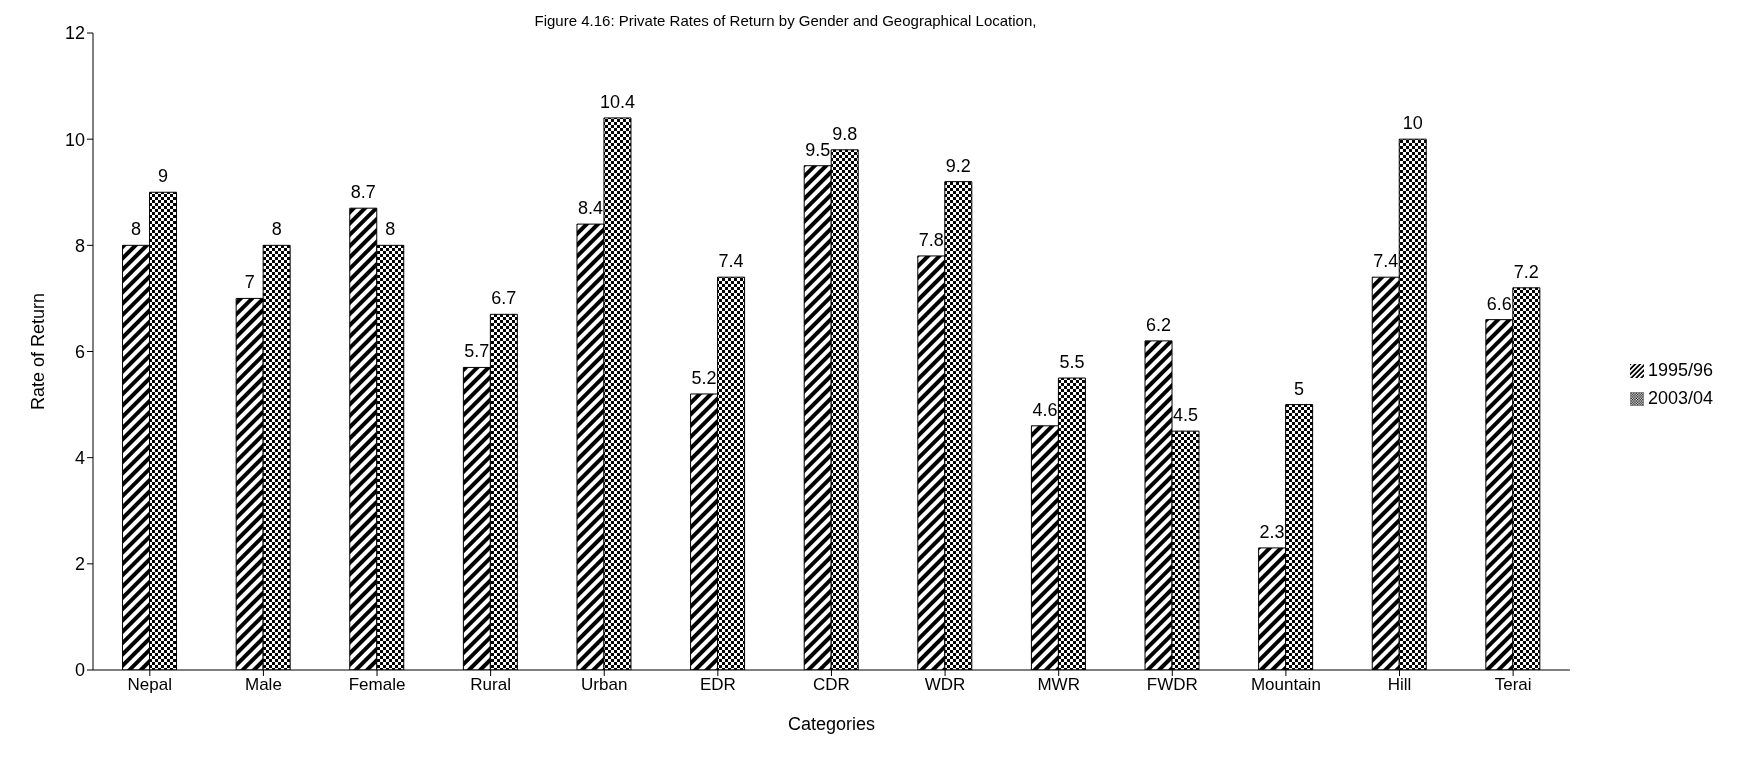 This screenshot has width=1751, height=768. What do you see at coordinates (704, 377) in the screenshot?
I see `data-label: 5.2` at bounding box center [704, 377].